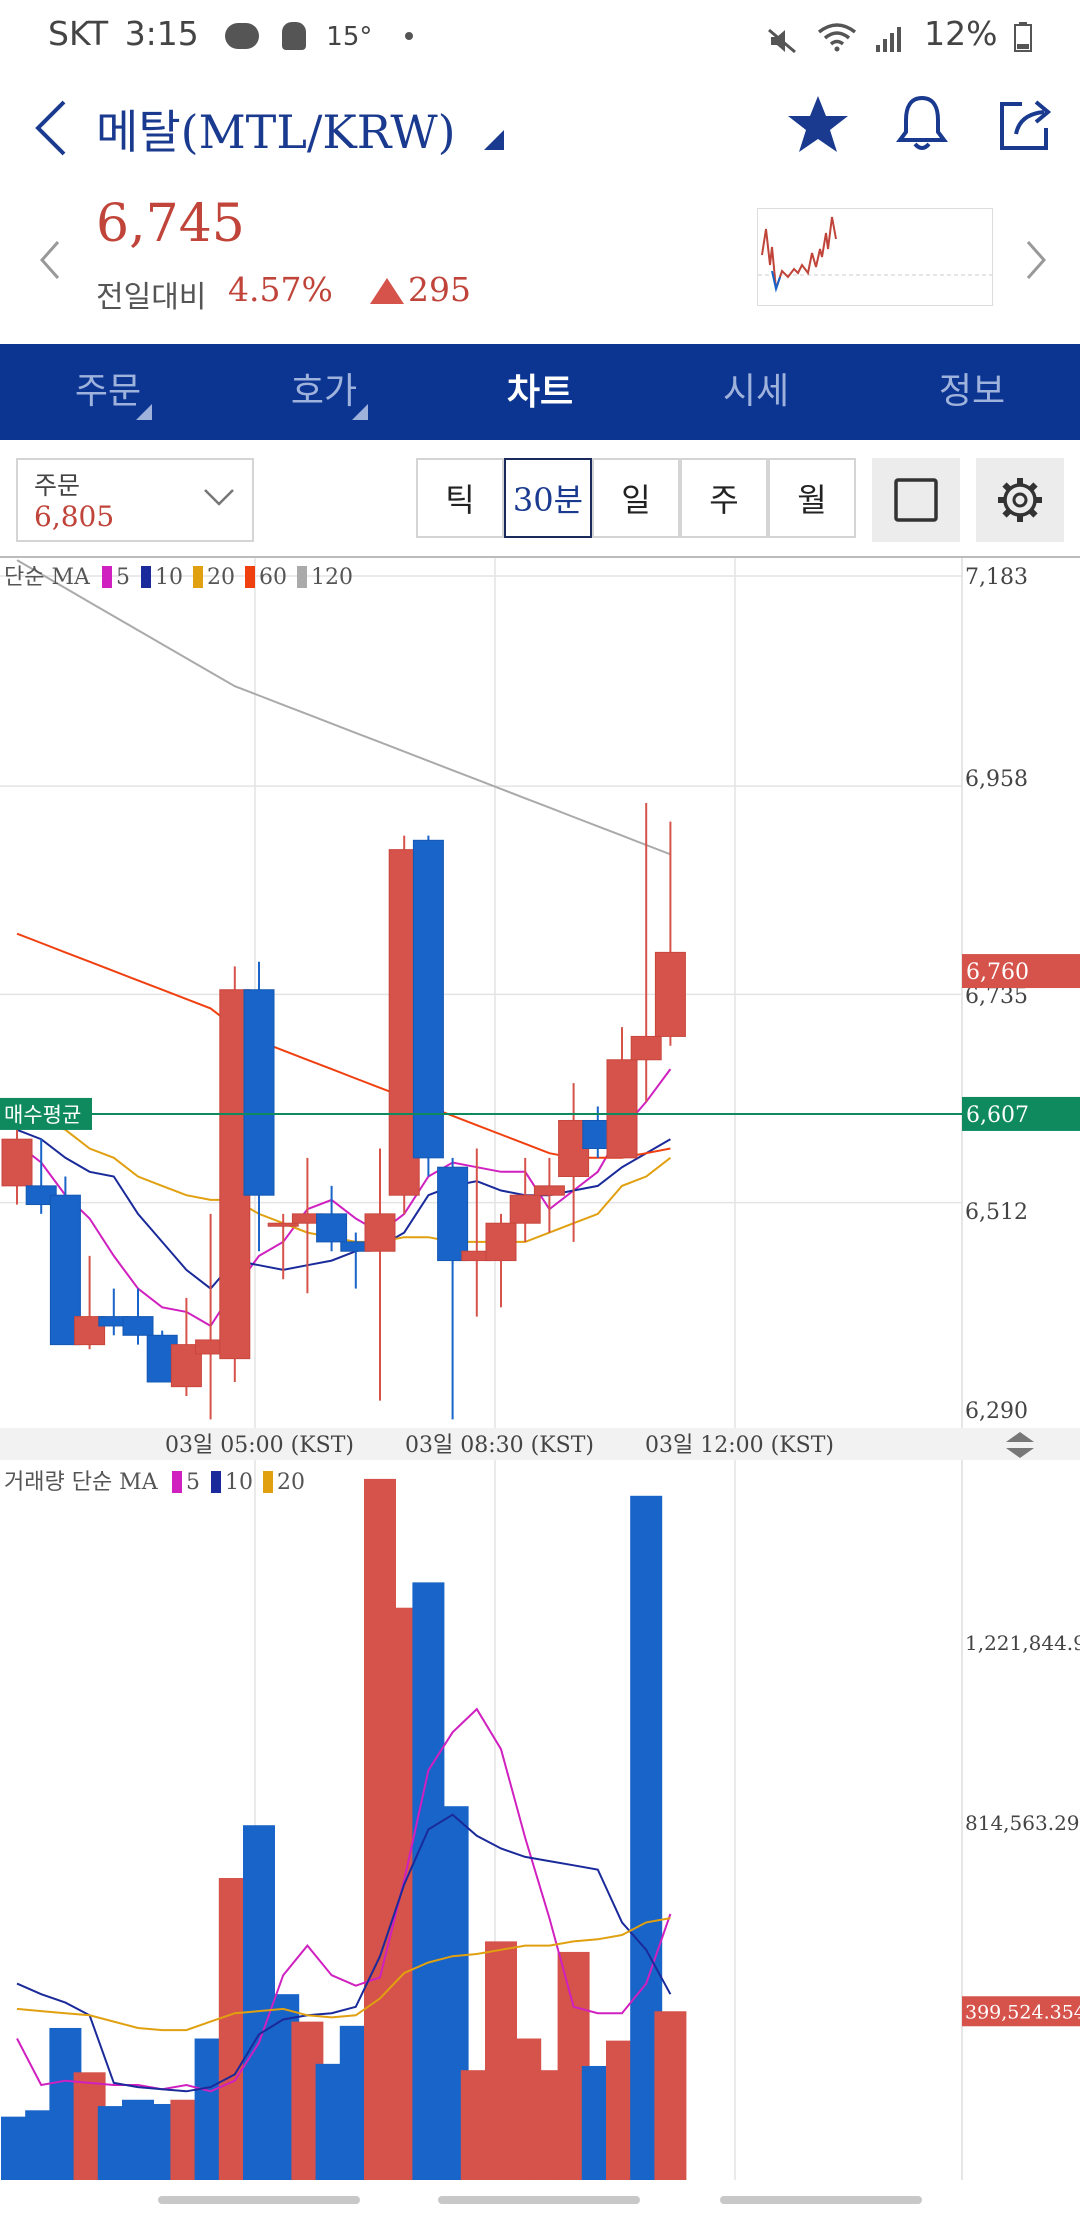 Image resolution: width=1080 pixels, height=2220 pixels. Describe the element at coordinates (996, 996) in the screenshot. I see `y-tick: 6,735` at that location.